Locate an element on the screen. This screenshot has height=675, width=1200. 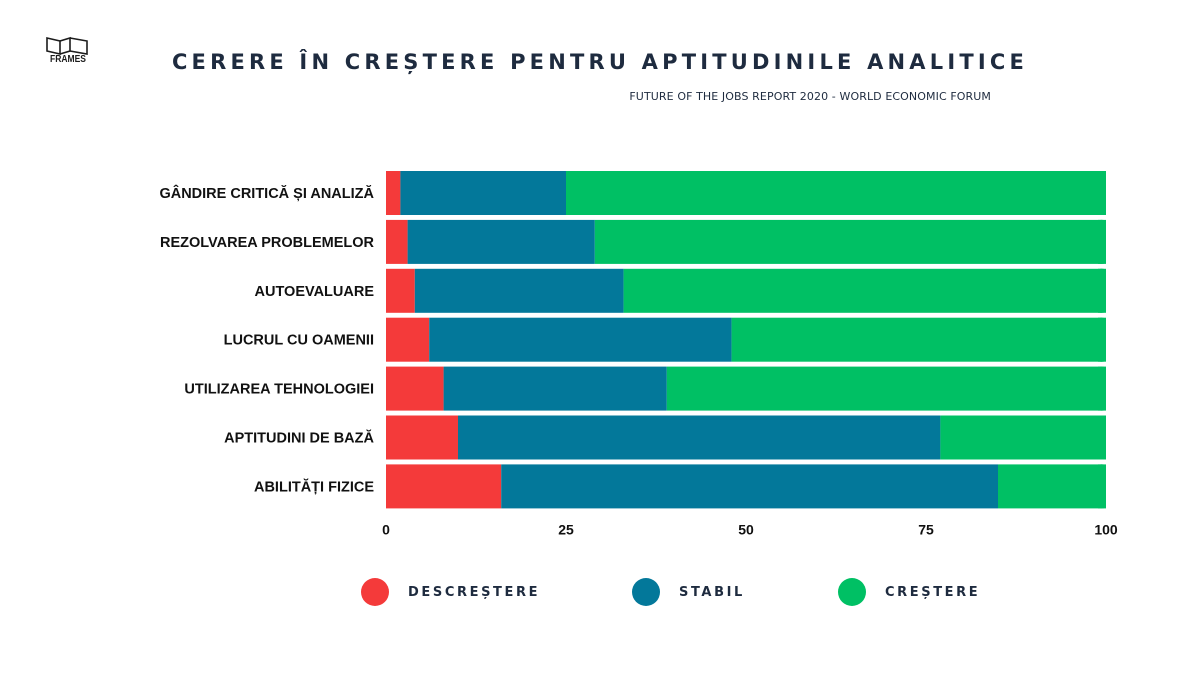
category-label: AUTOEVALUARE is located at coordinates (315, 292).